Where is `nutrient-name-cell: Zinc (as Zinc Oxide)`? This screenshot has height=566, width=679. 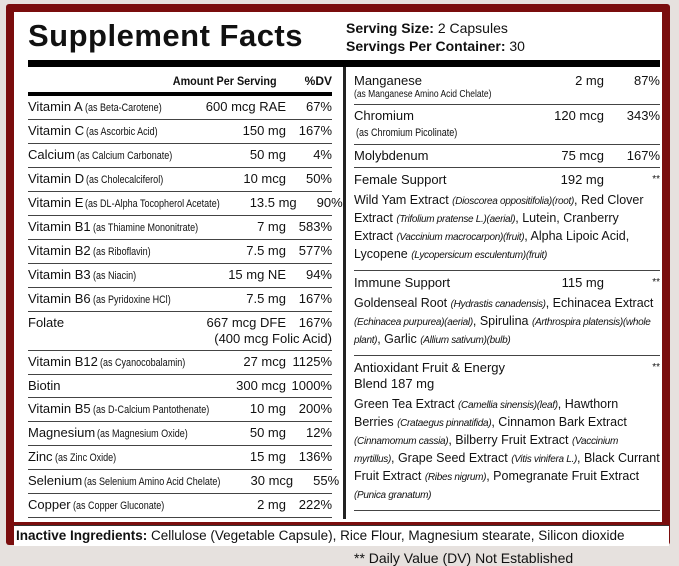
nutrient-name-cell: Zinc (as Zinc Oxide) is located at coordinates (139, 457).